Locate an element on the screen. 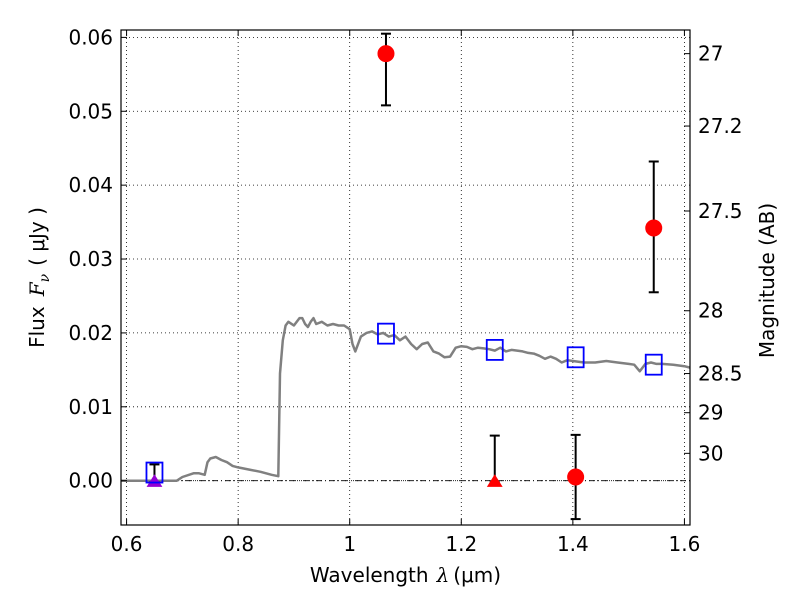  x-tick-label: 1 is located at coordinates (349, 544).